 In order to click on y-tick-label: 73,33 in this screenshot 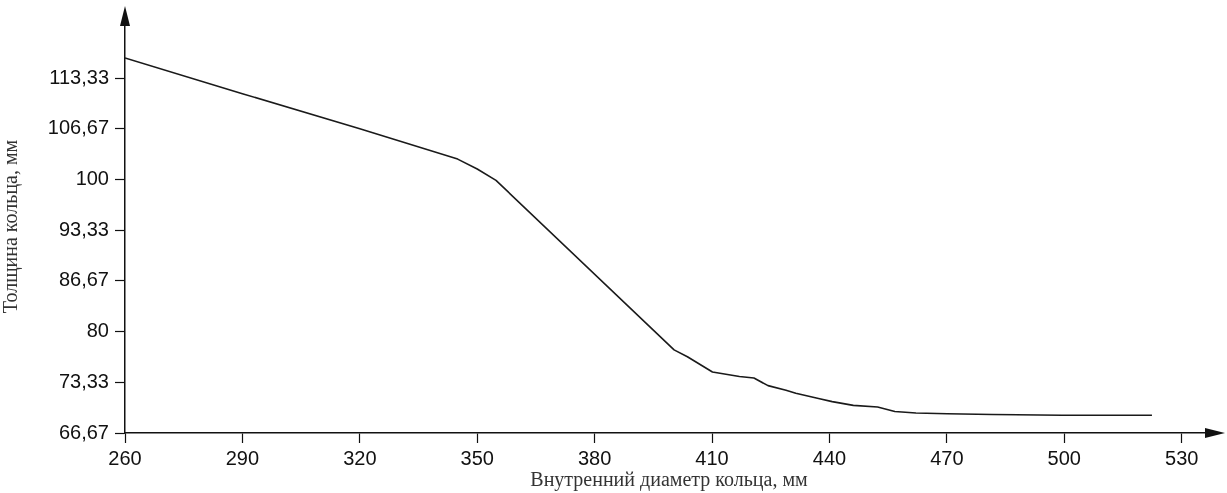, I will do `click(83, 380)`.